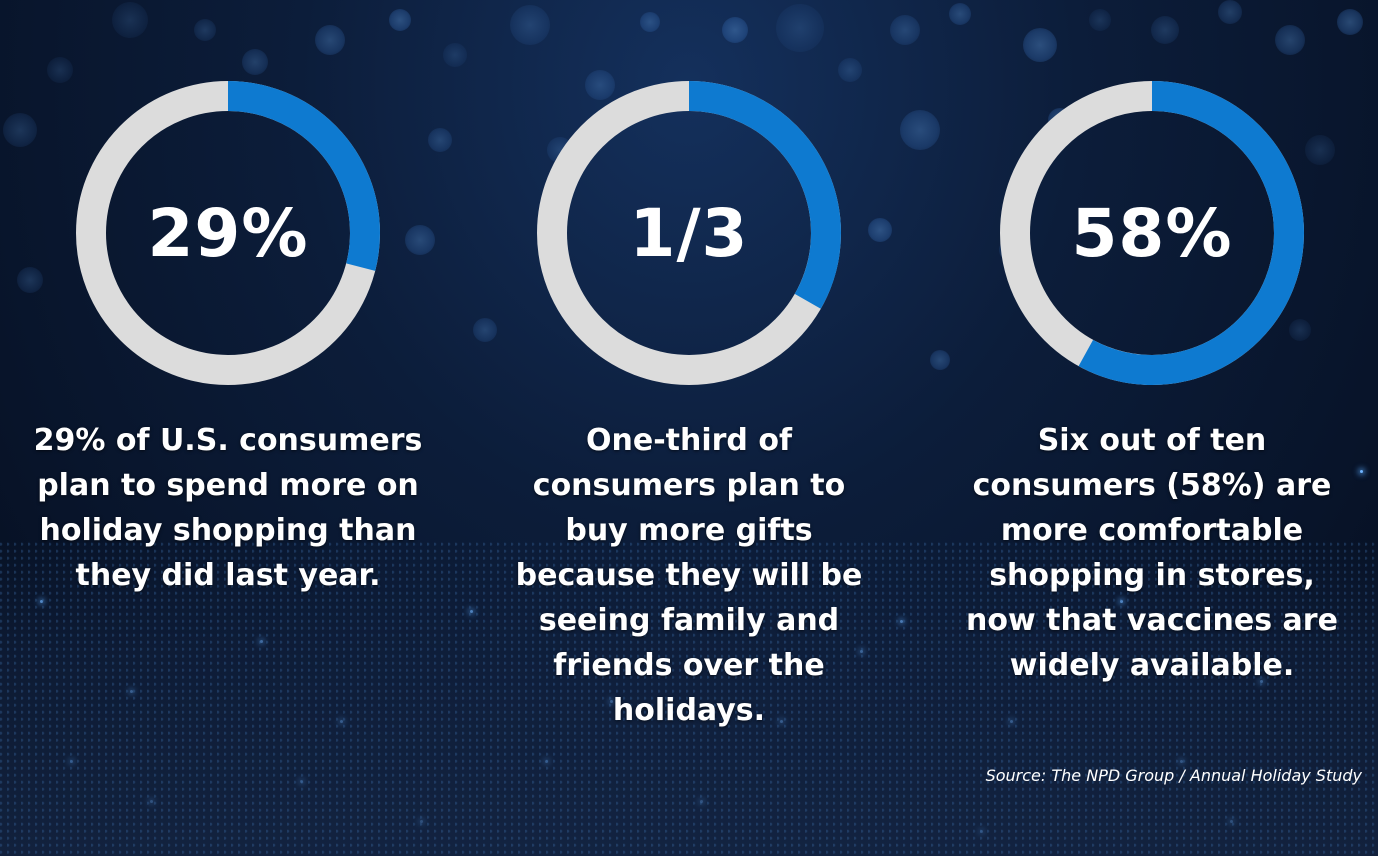  I want to click on donut-chart-2: 1/3, so click(689, 233).